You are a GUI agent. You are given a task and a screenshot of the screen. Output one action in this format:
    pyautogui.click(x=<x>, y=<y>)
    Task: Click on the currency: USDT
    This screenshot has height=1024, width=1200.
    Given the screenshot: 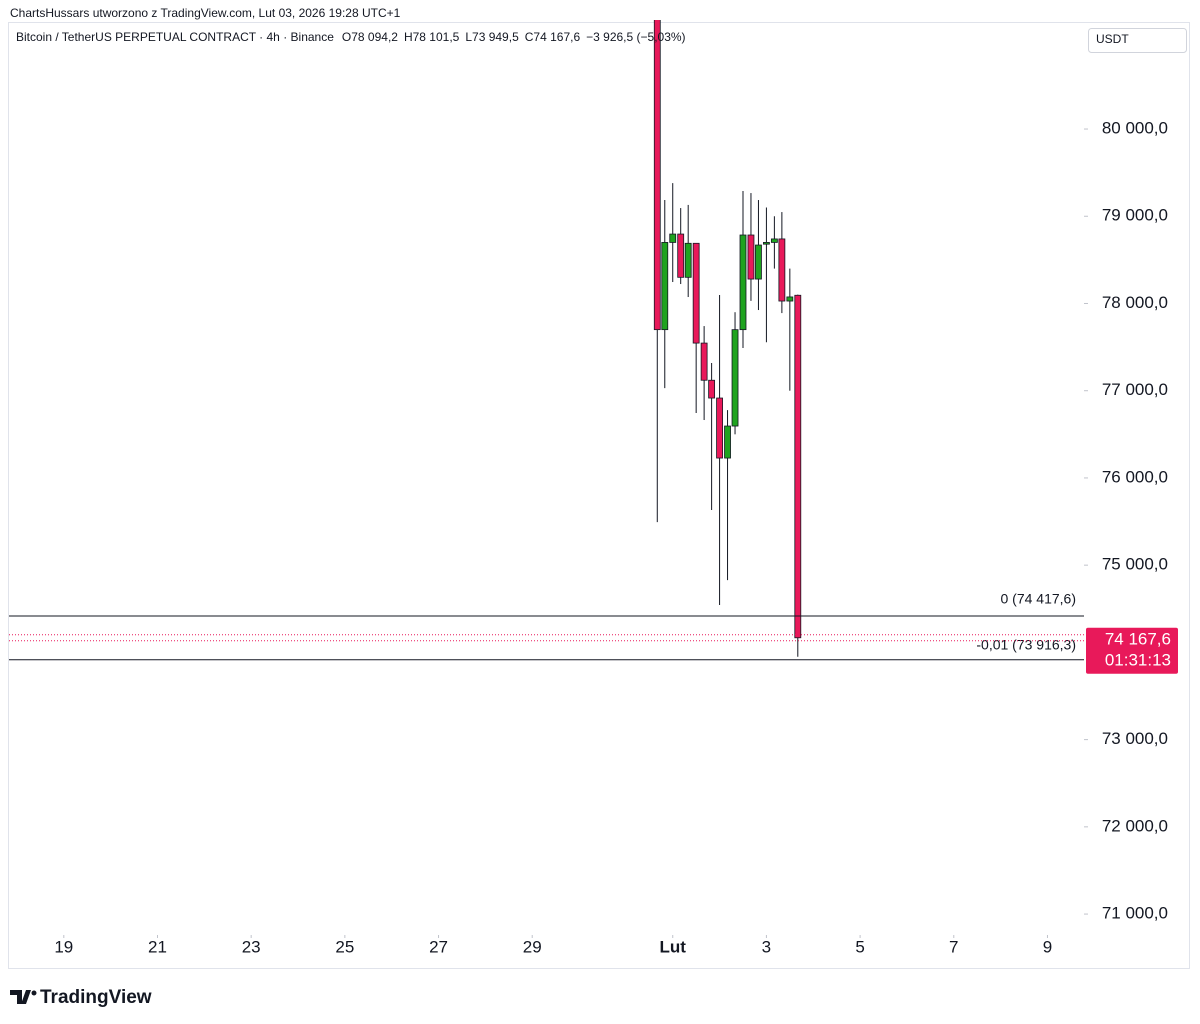 What is the action you would take?
    pyautogui.click(x=1112, y=39)
    